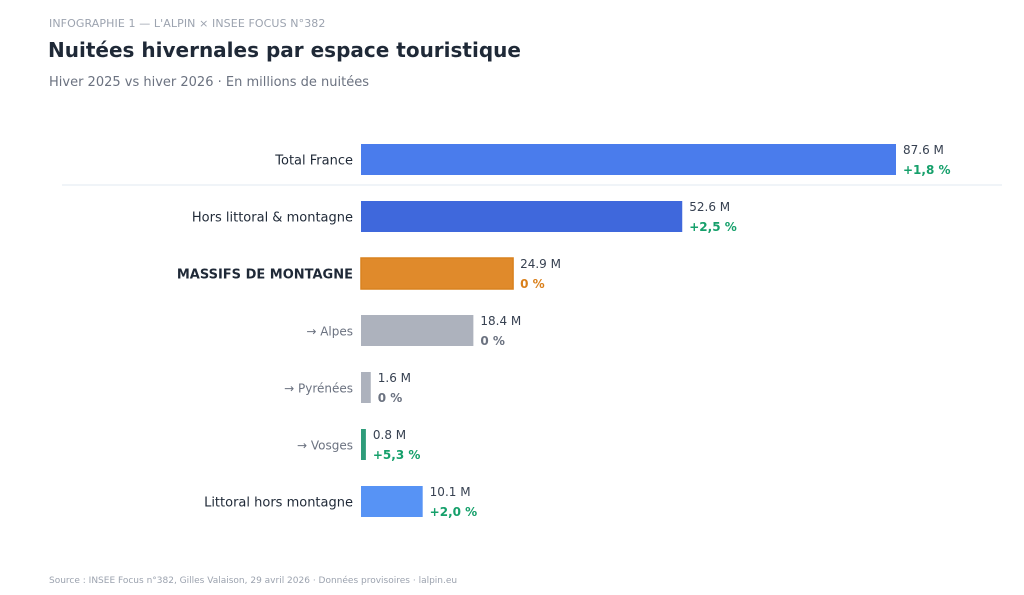  I want to click on change-label: +2,0 %, so click(454, 512).